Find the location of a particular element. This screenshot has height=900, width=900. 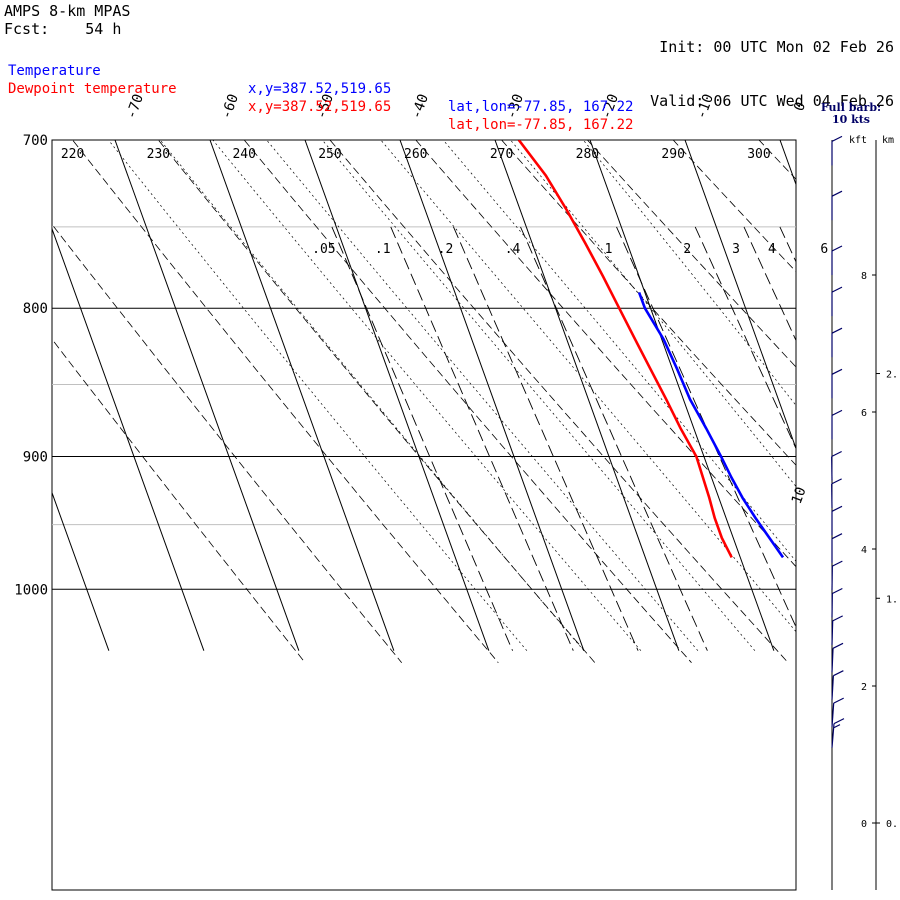

dewpoint-line is located at coordinates (625, 349).